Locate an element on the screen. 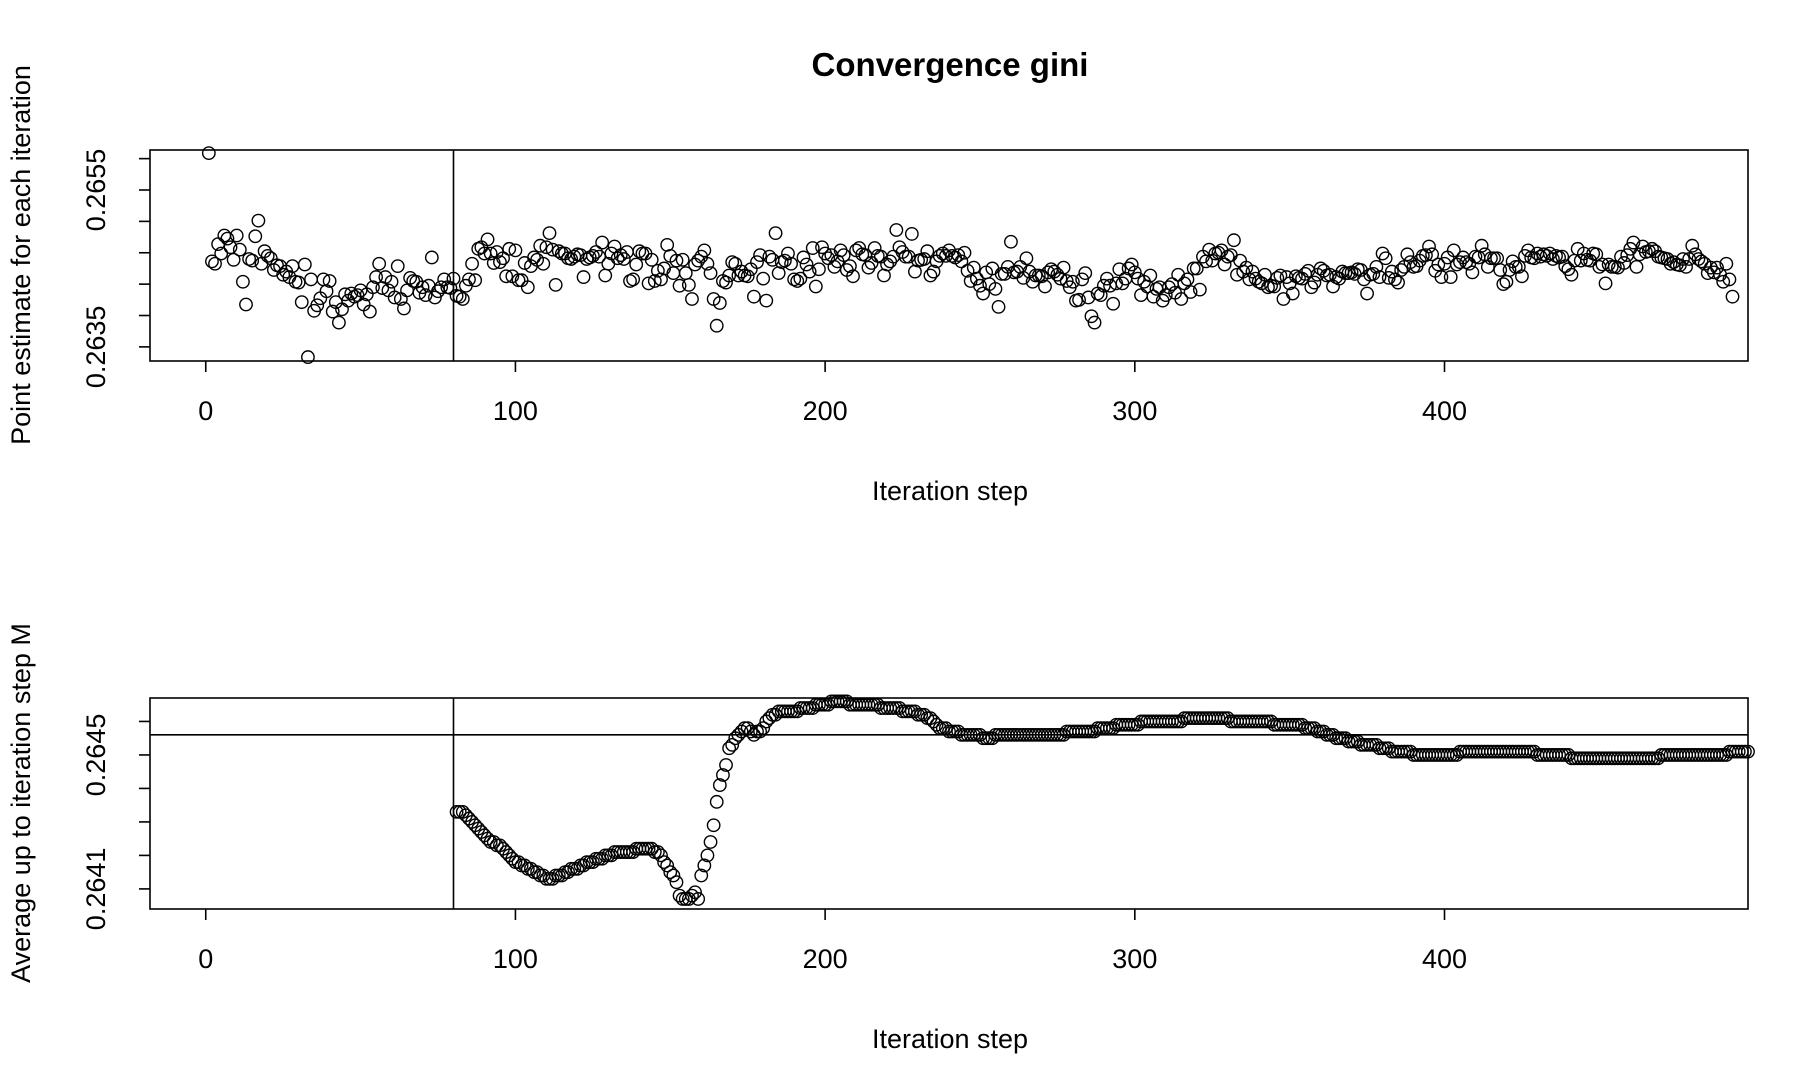 This screenshot has height=1080, width=1800. x-axis-label-bottom: Iteration step is located at coordinates (950, 1039).